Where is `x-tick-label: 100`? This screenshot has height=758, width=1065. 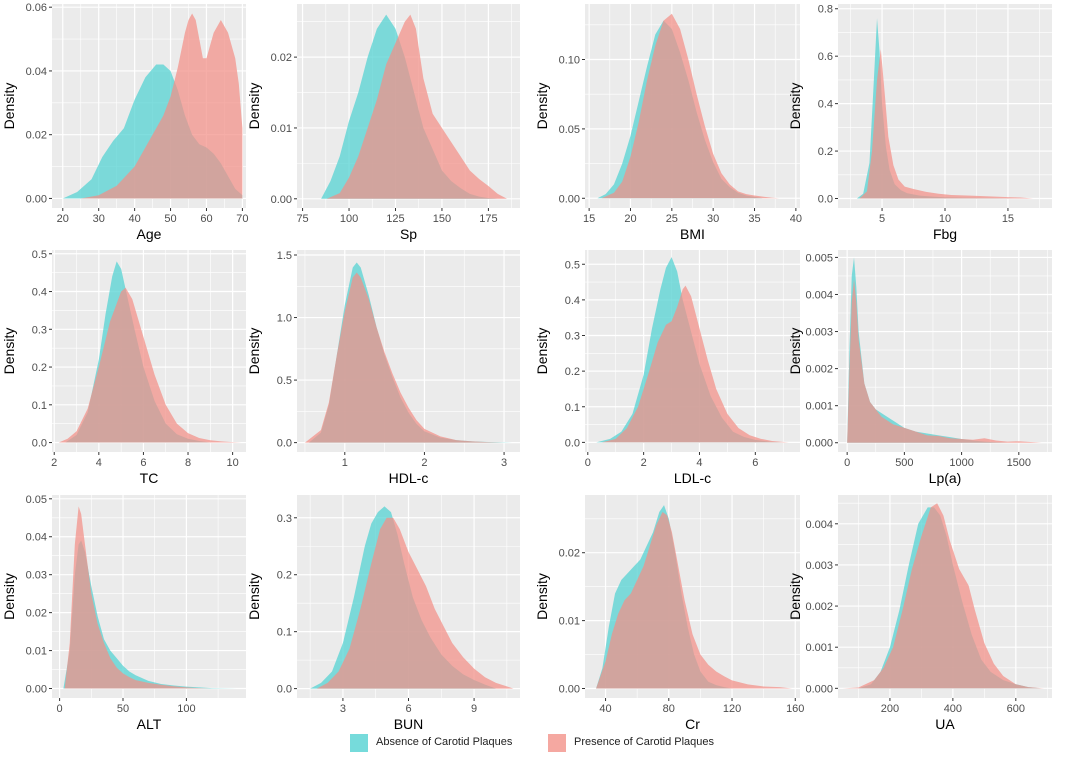
x-tick-label: 100 is located at coordinates (186, 709).